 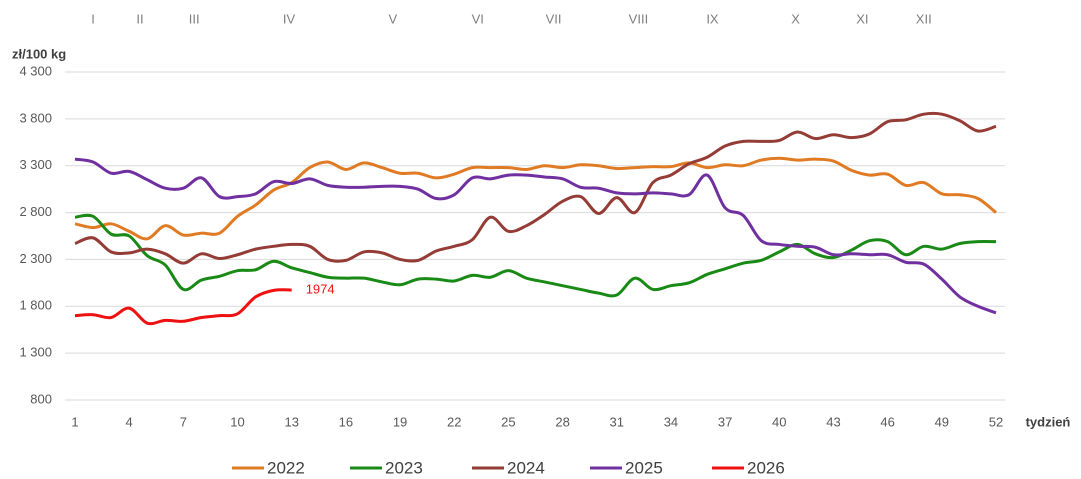 What do you see at coordinates (35, 305) in the screenshot?
I see `y-tick-label: 1 800` at bounding box center [35, 305].